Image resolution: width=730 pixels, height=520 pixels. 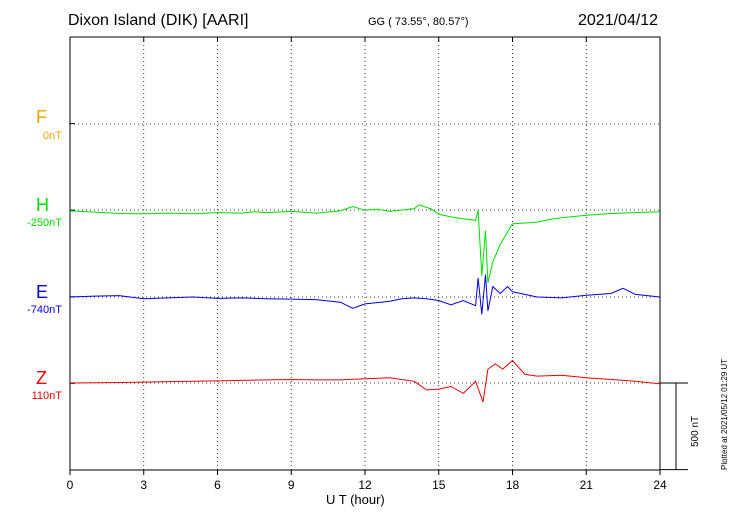 What do you see at coordinates (439, 485) in the screenshot?
I see `x-tick-label: 15` at bounding box center [439, 485].